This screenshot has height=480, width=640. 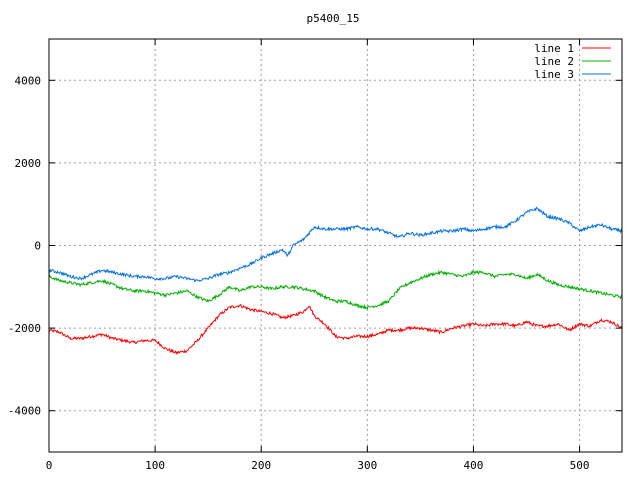 I want to click on legend-label: line 2, so click(x=554, y=61).